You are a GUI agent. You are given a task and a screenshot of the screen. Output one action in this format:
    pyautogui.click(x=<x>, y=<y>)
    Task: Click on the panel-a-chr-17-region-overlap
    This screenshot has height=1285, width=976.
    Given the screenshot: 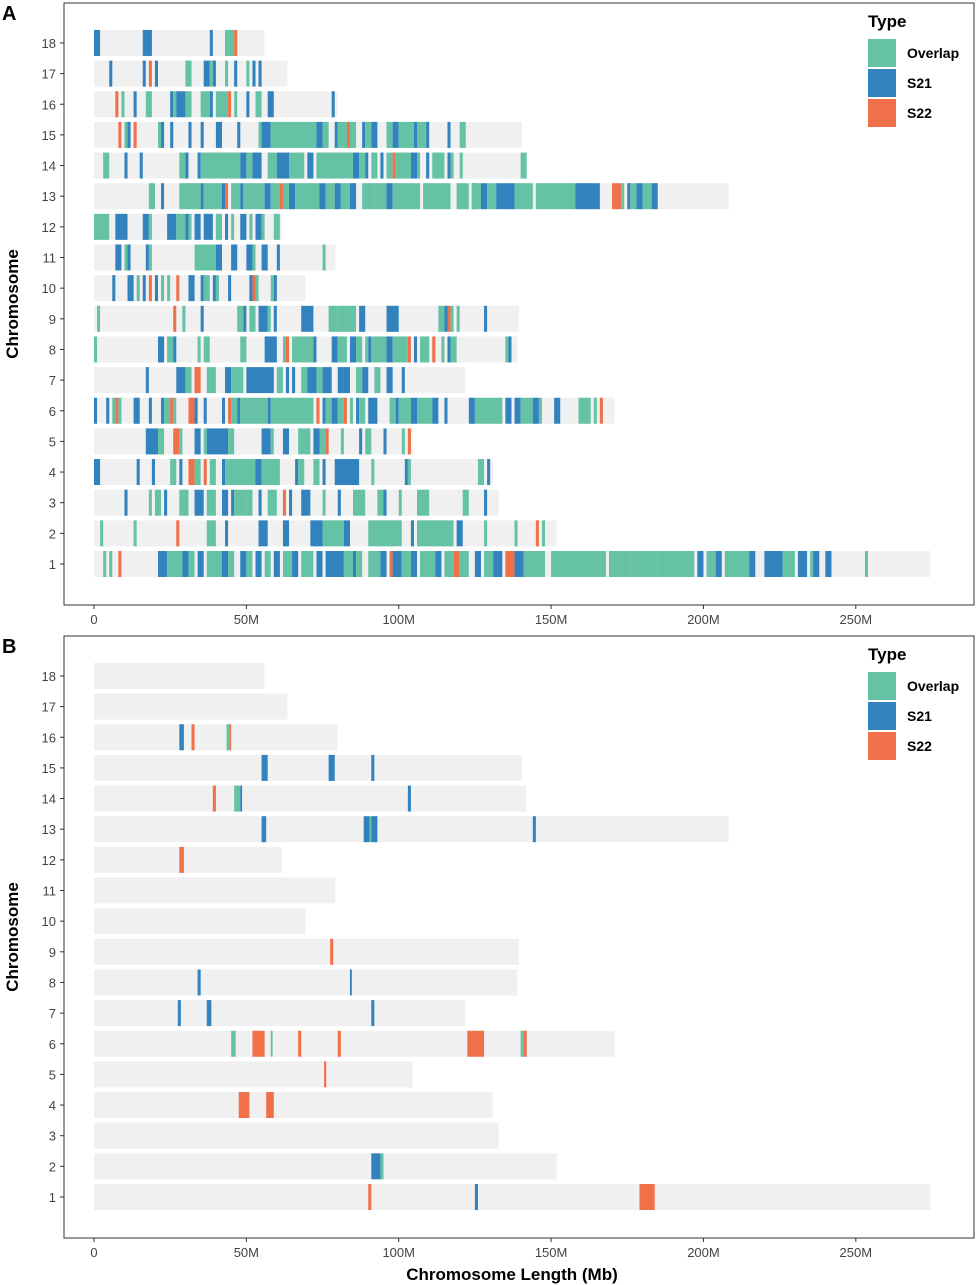 What is the action you would take?
    pyautogui.click(x=188, y=73)
    